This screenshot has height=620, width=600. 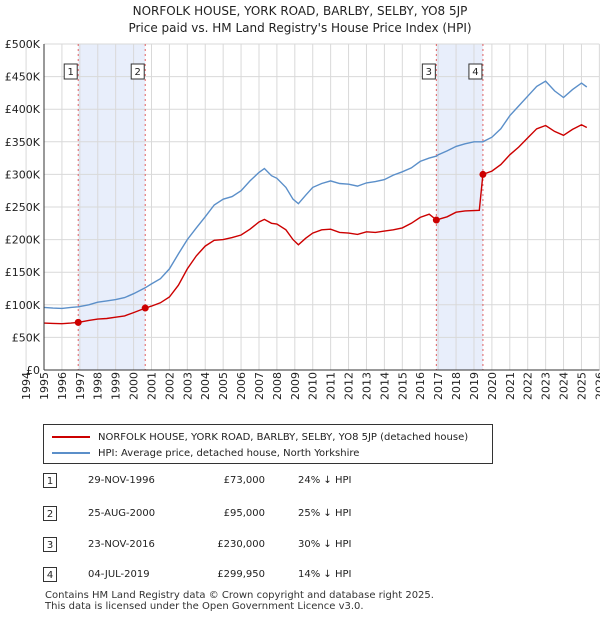 What do you see at coordinates (510, 386) in the screenshot?
I see `x-tick-label: 2021` at bounding box center [510, 386].